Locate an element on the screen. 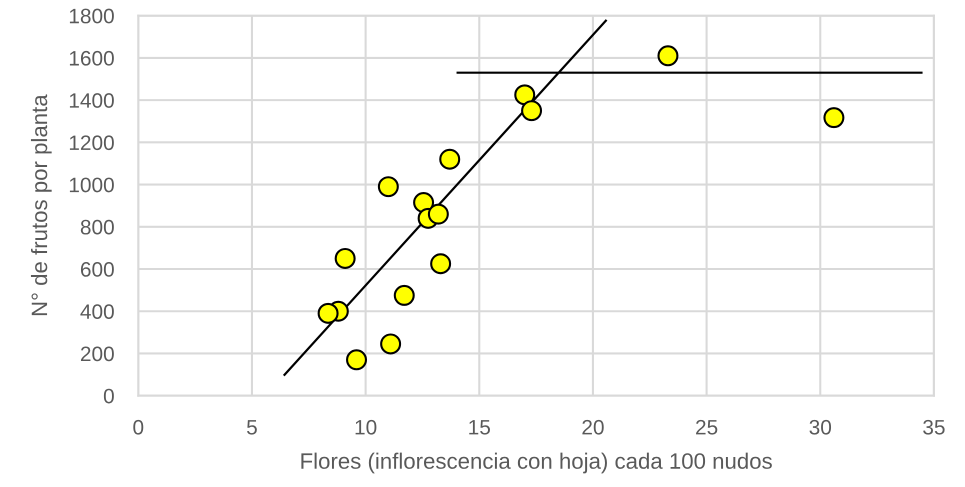  x-tick-label: 0 is located at coordinates (138, 427).